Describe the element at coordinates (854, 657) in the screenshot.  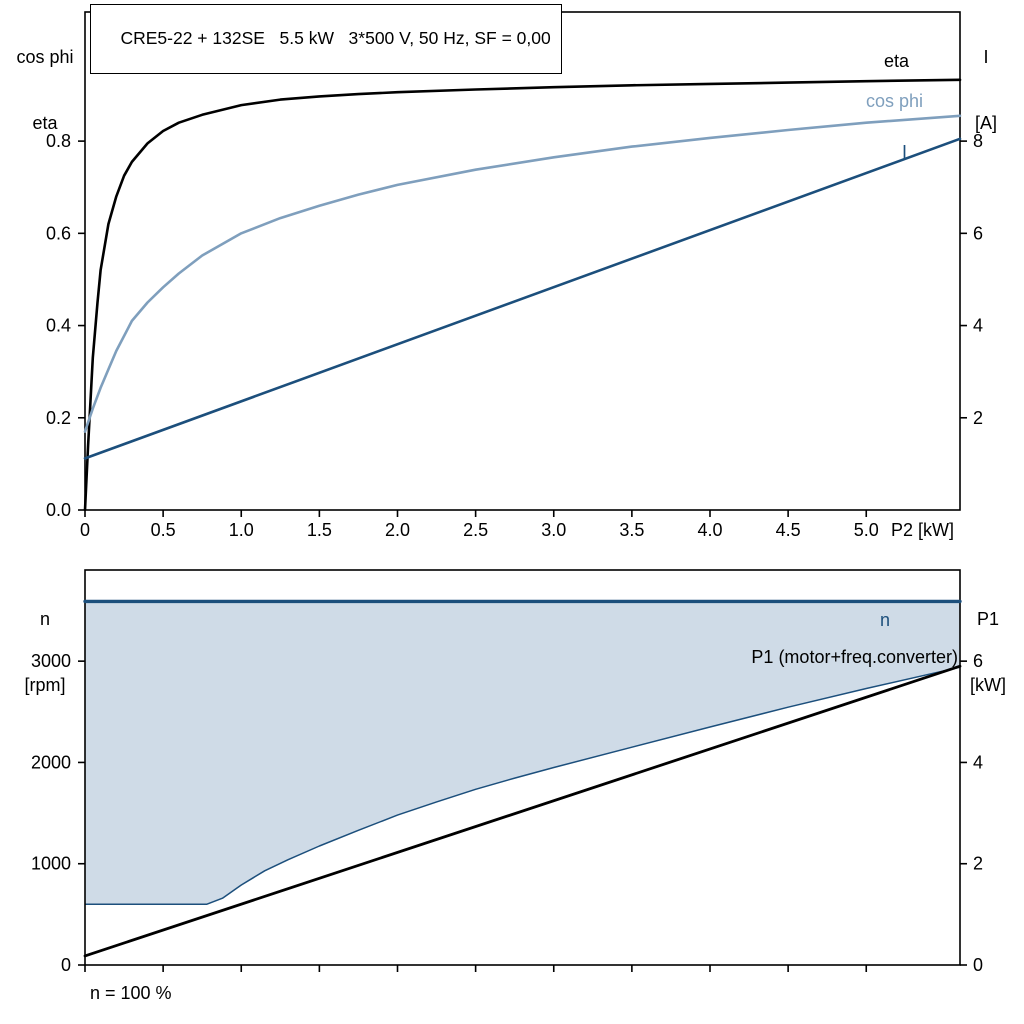
I see `p1-curve-label: P1 (motor+freq.converter)` at that location.